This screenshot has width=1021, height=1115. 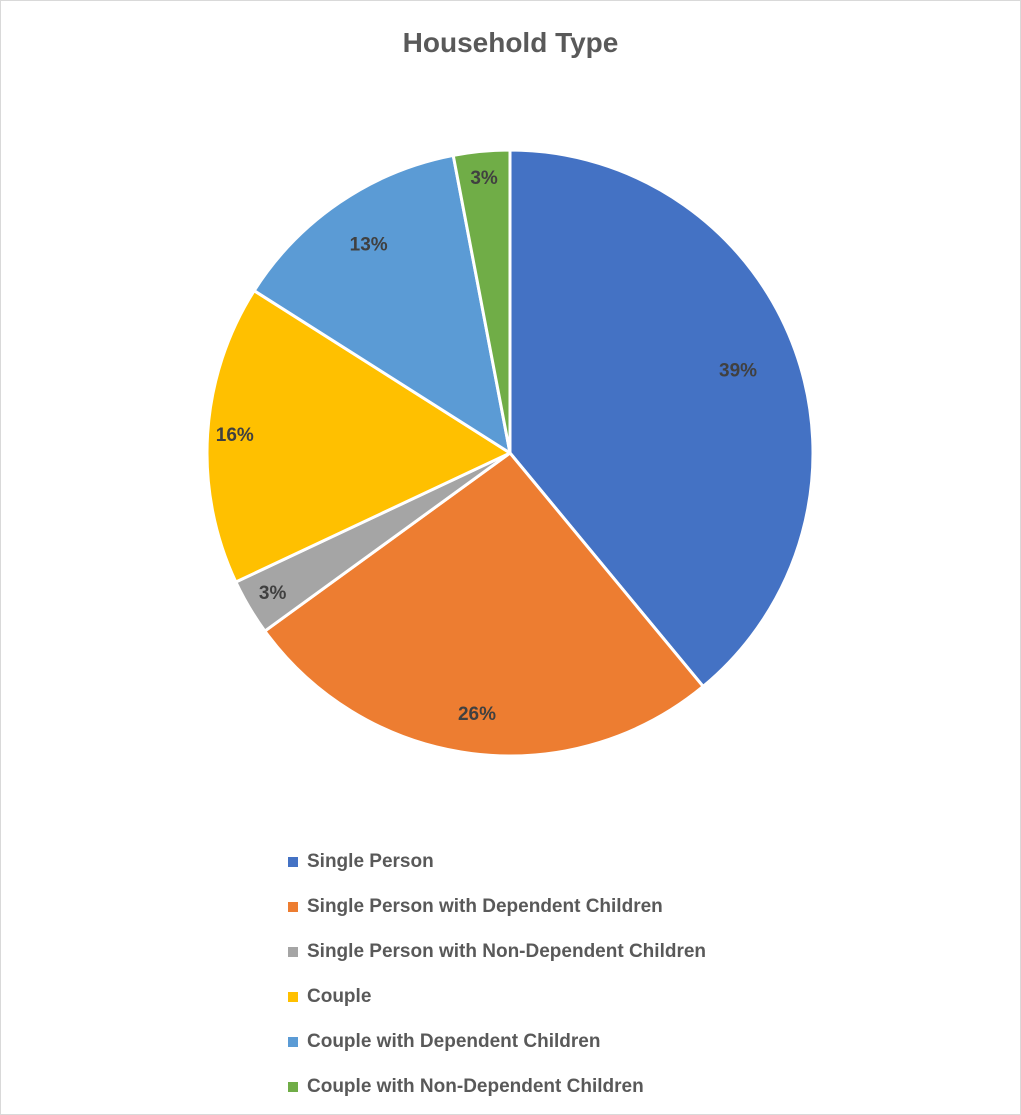 I want to click on pie-slice-single-person-with-dependent-children, so click(x=484, y=604).